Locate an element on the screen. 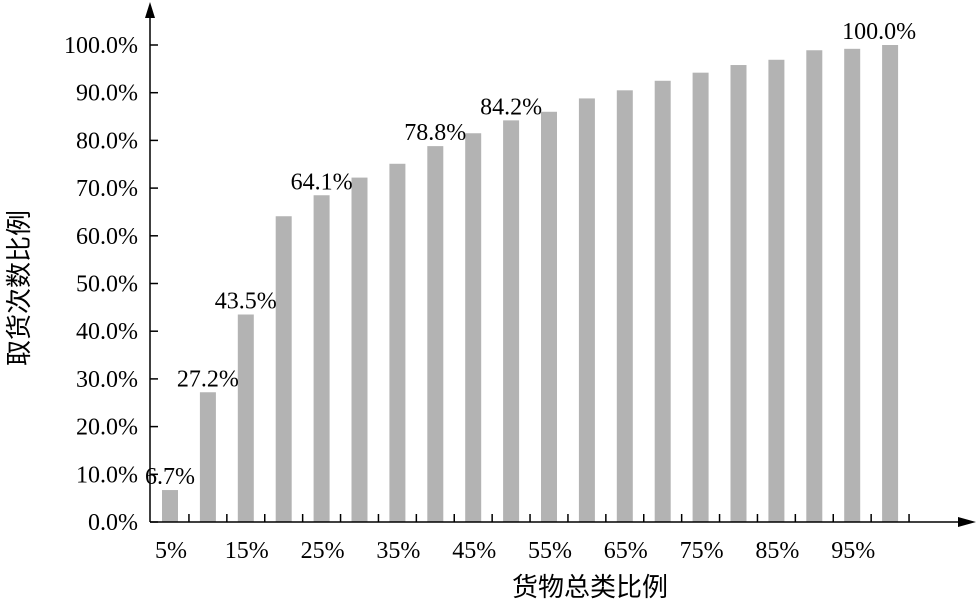 This screenshot has height=603, width=980. y-tick-label: 30.0% is located at coordinates (107, 380).